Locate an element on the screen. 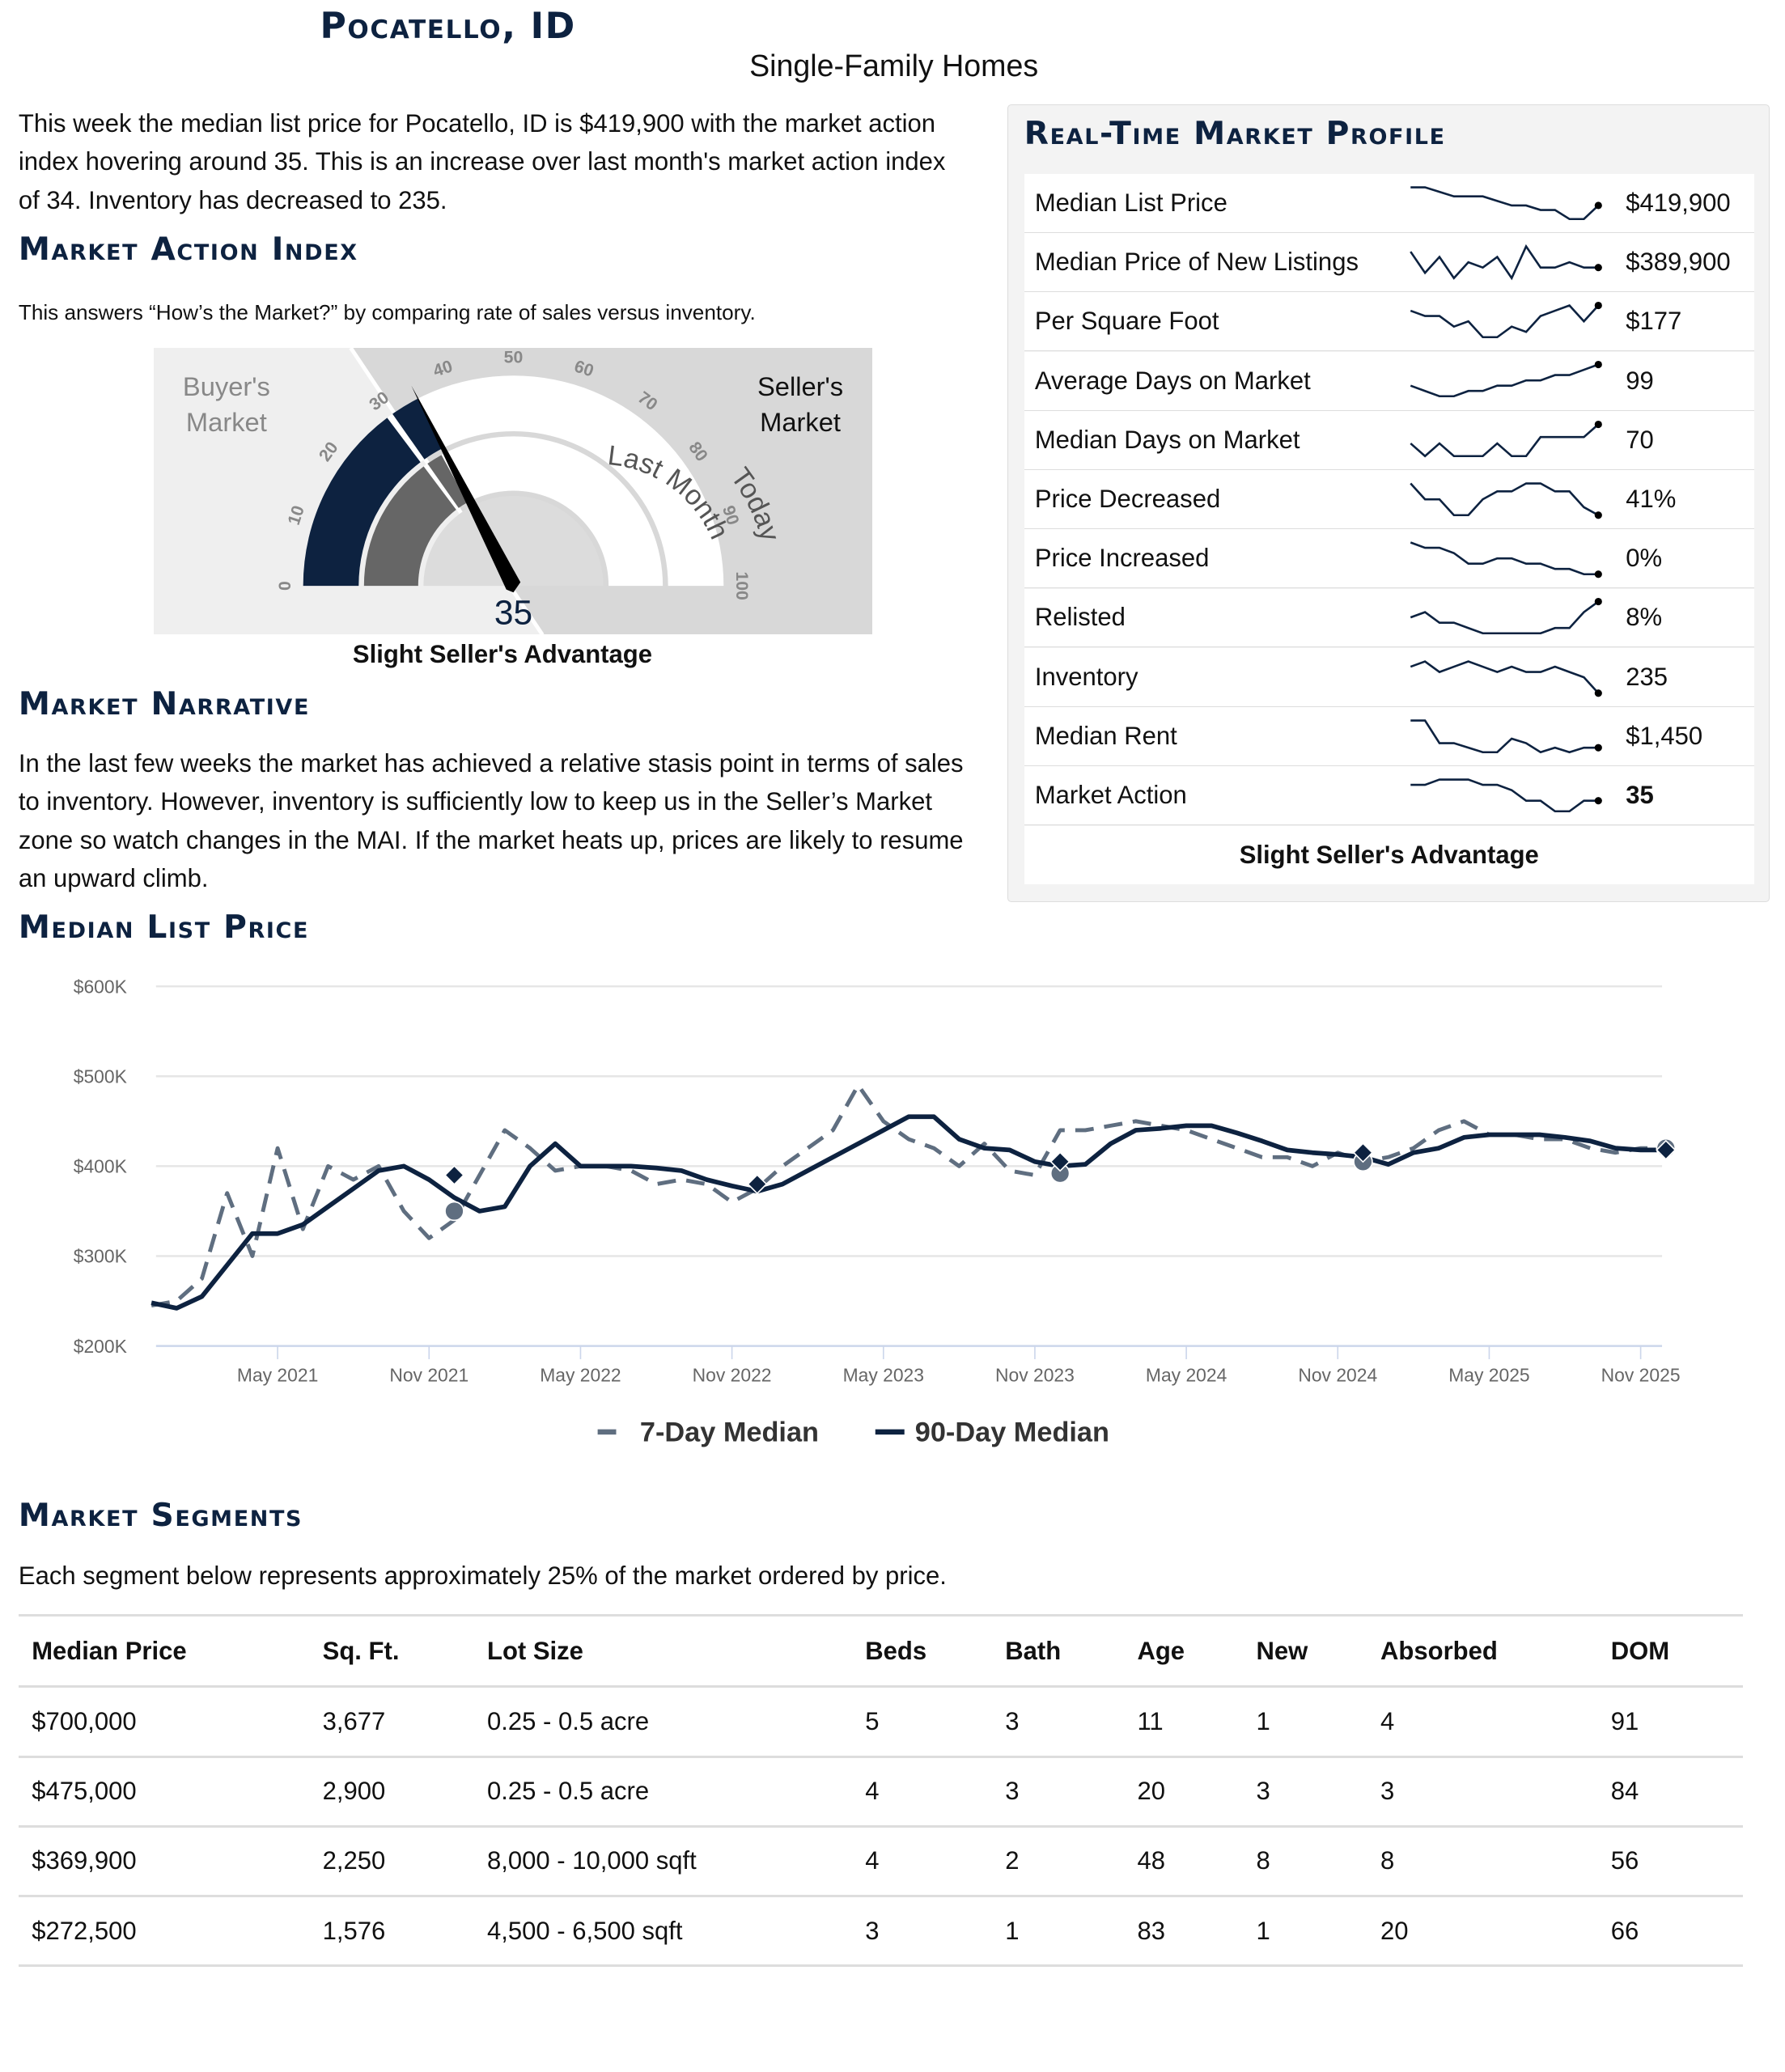 Image resolution: width=1785 pixels, height=2072 pixels. x-tick-label: Nov 2022 is located at coordinates (732, 1375).